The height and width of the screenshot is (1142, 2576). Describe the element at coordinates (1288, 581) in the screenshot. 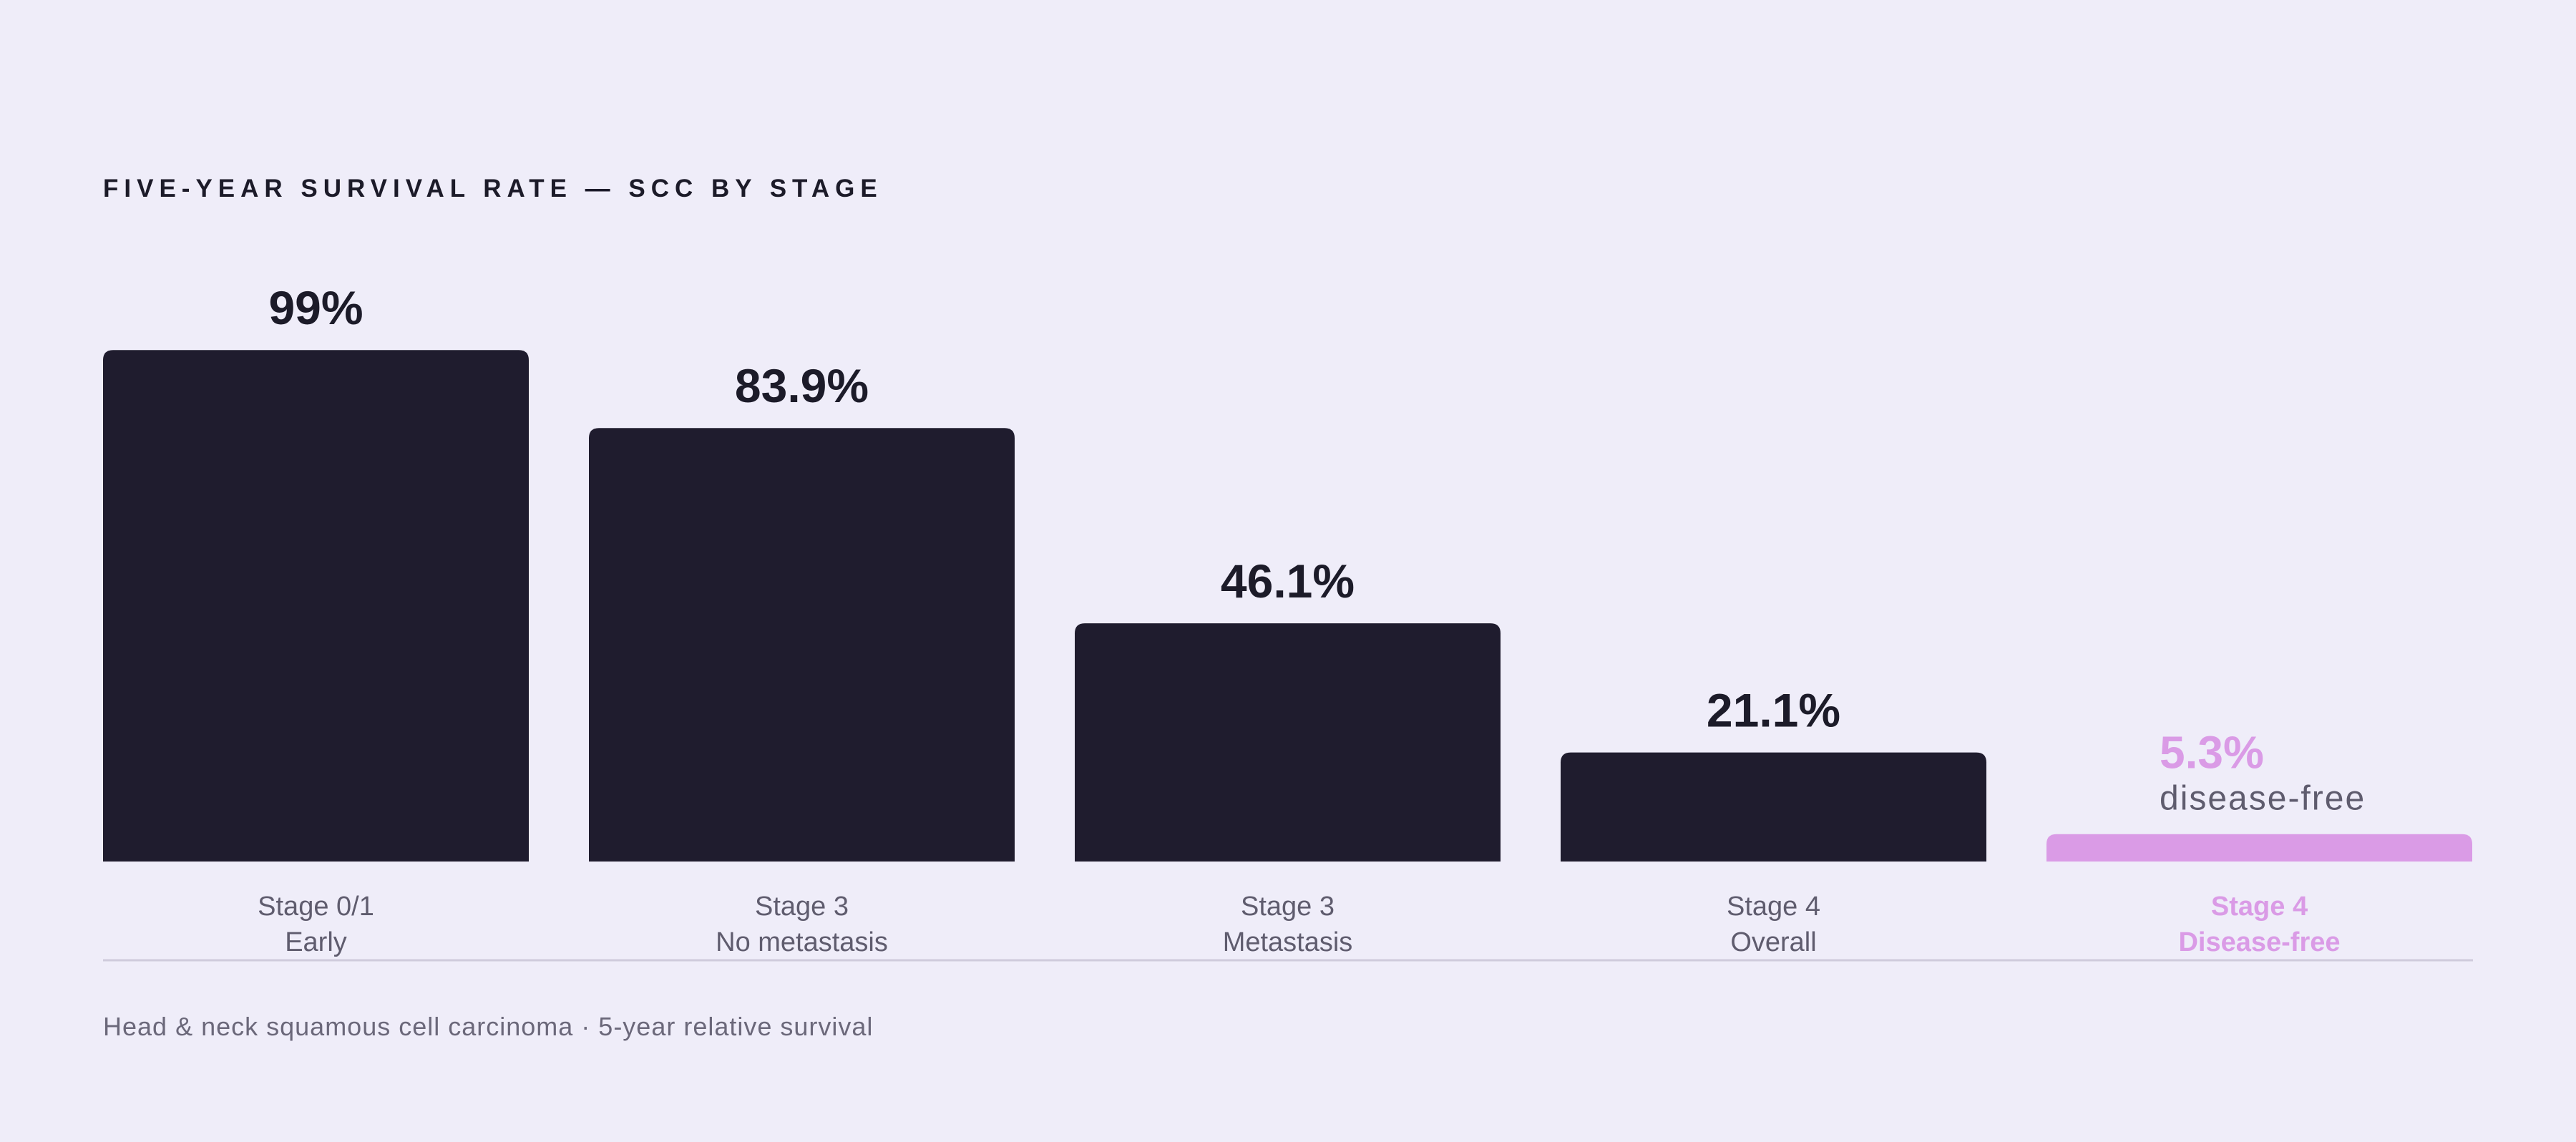

I see `value-label-3: 46.1%` at that location.